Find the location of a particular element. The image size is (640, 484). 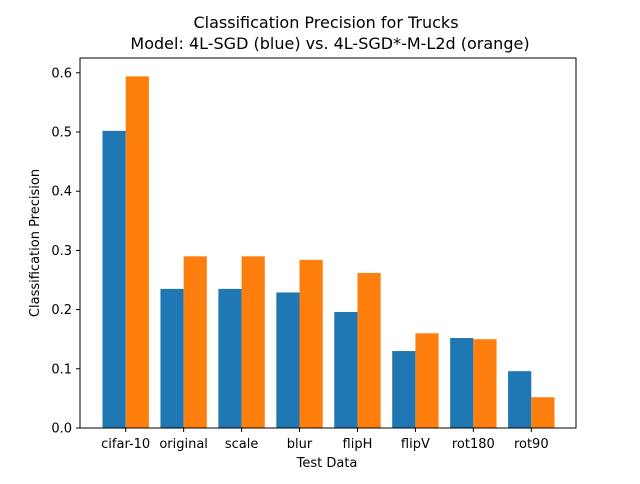

bar-series-1-flipV is located at coordinates (404, 389).